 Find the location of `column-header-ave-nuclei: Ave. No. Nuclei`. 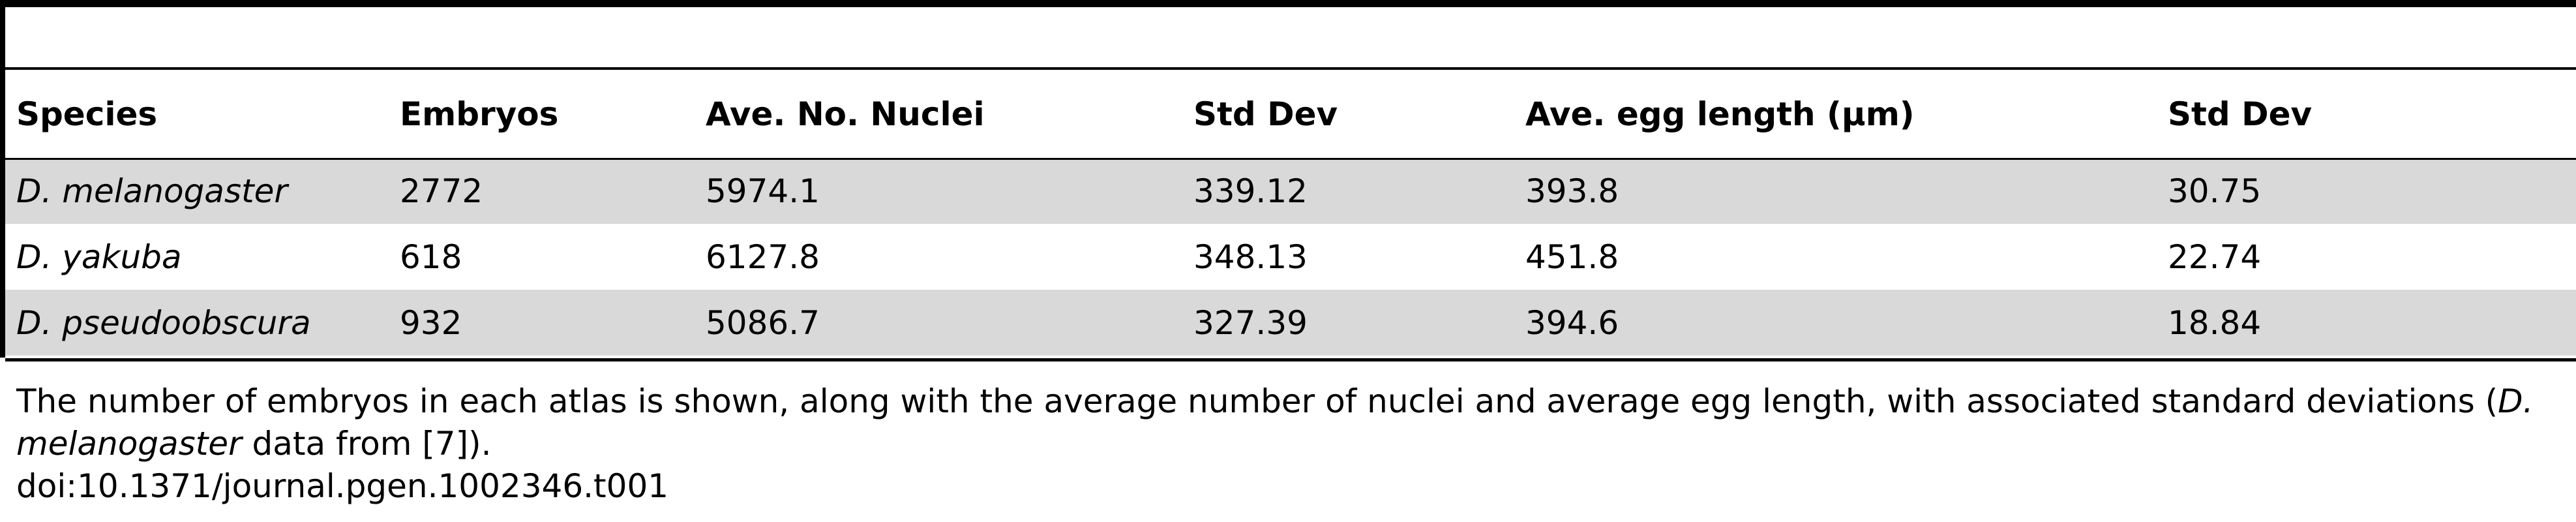

column-header-ave-nuclei: Ave. No. Nuclei is located at coordinates (845, 114).